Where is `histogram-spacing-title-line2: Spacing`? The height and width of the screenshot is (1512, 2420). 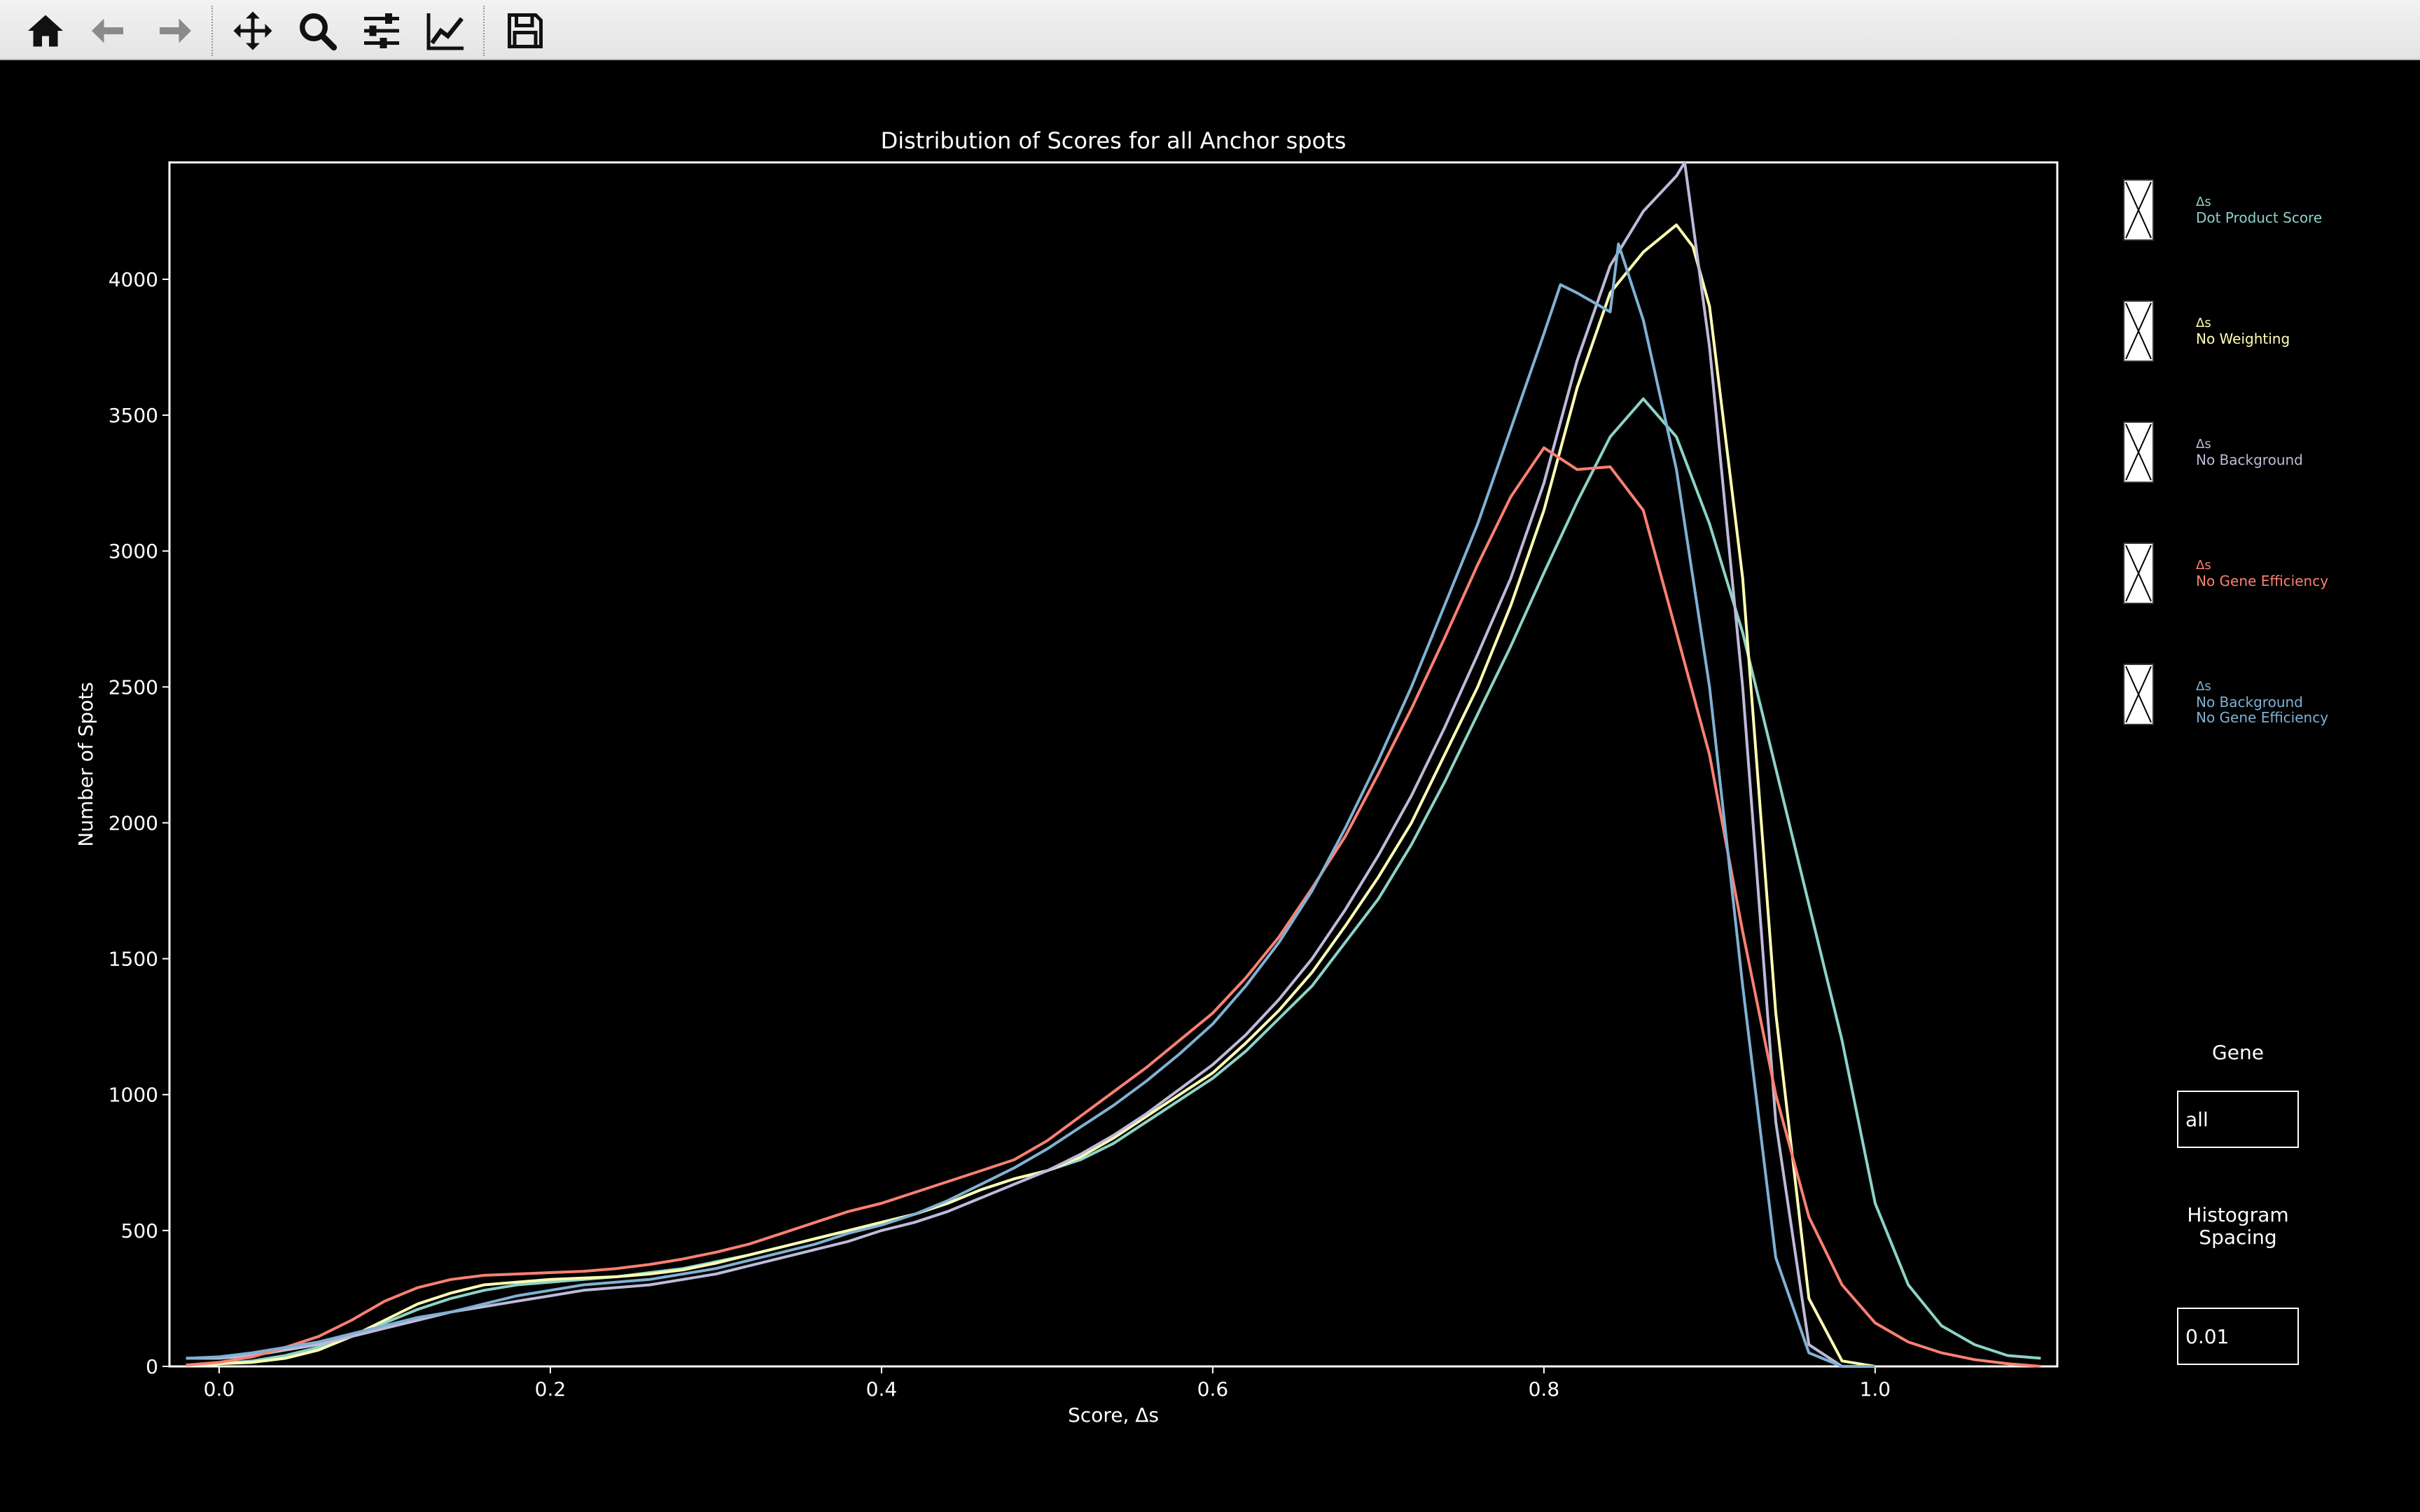 histogram-spacing-title-line2: Spacing is located at coordinates (2238, 1237).